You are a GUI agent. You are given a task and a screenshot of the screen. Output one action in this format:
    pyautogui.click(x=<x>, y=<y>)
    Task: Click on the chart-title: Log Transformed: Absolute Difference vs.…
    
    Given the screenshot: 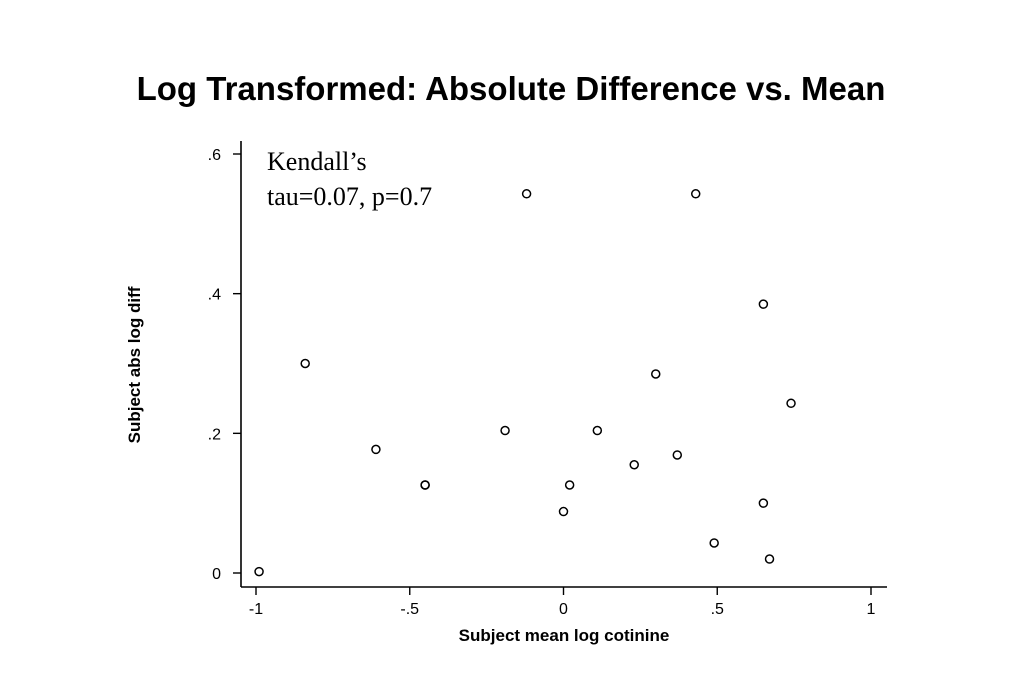 What is the action you would take?
    pyautogui.click(x=511, y=88)
    